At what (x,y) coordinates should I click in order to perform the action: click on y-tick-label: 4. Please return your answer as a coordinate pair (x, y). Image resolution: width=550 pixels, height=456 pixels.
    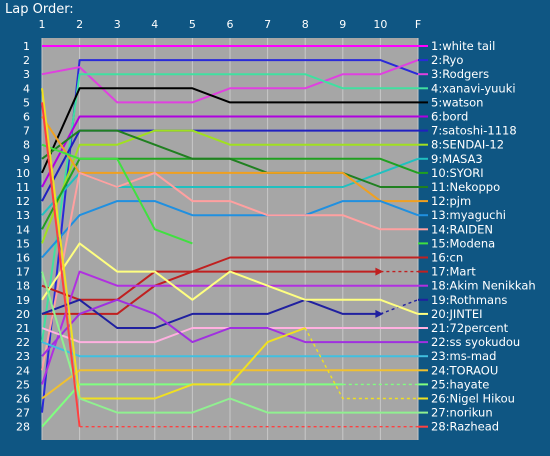
    Looking at the image, I should click on (26, 88).